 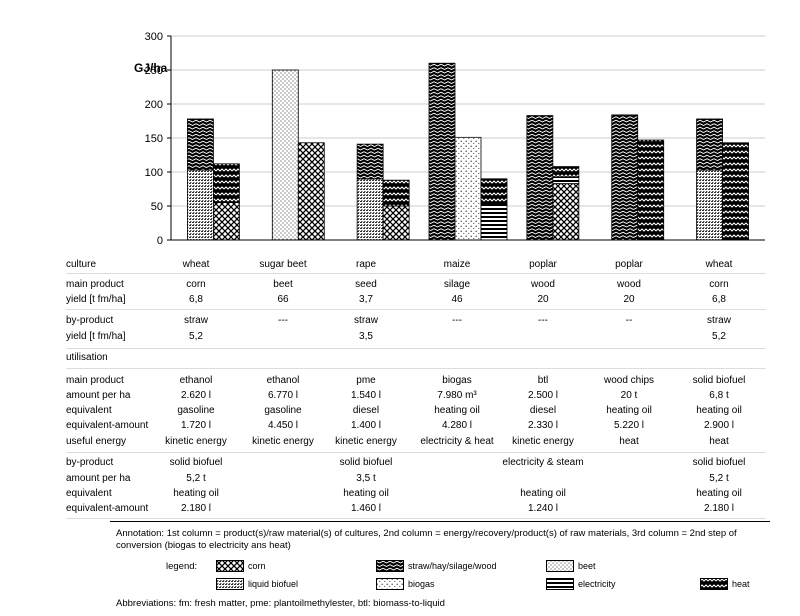 I want to click on y-tick-label: 250, so click(x=154, y=71).